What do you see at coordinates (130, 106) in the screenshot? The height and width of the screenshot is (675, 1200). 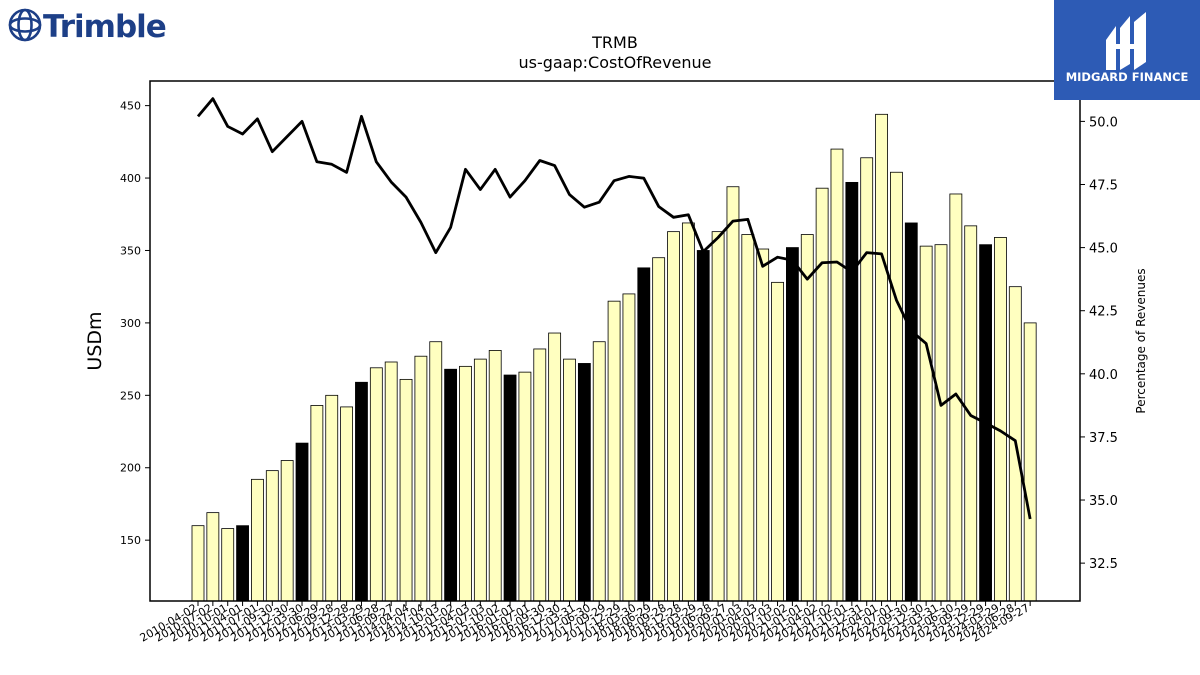 I see `y-tick-label: 450` at bounding box center [130, 106].